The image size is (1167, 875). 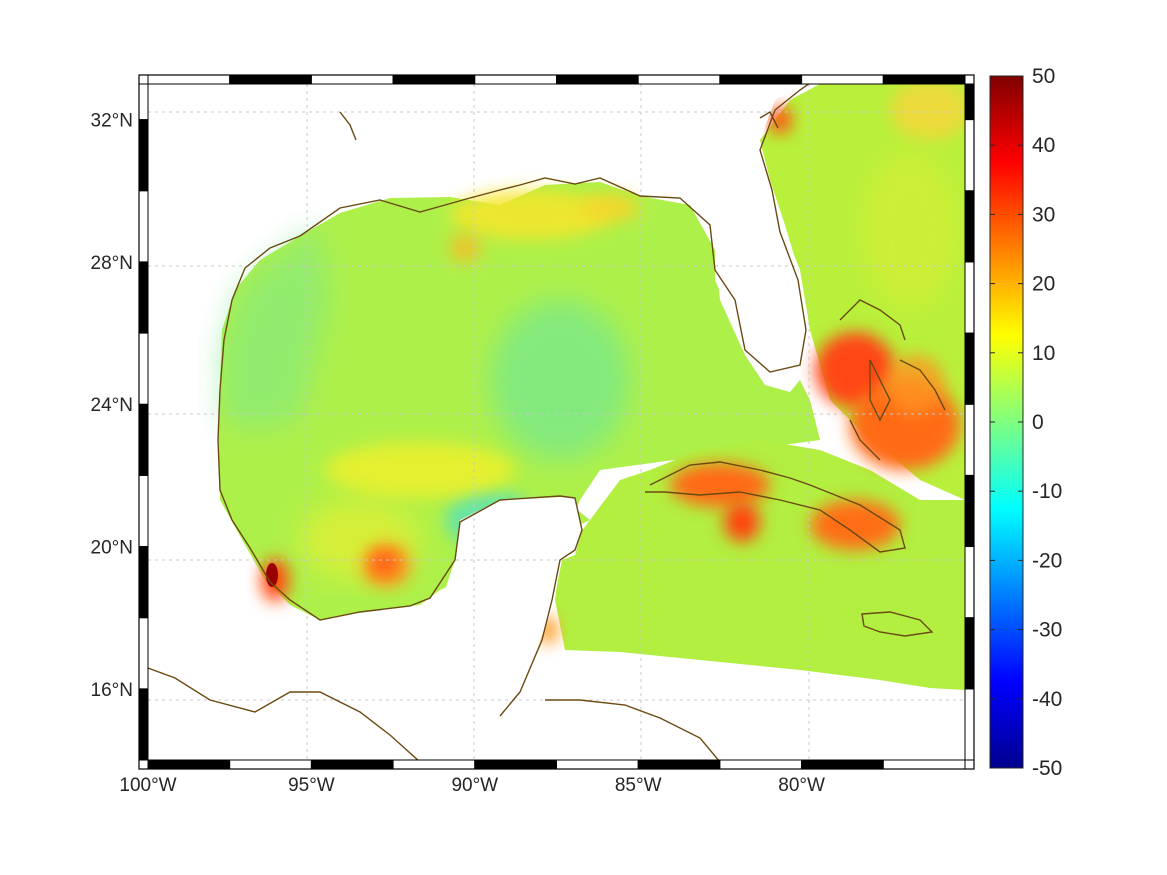 What do you see at coordinates (1043, 76) in the screenshot?
I see `colorbar-tick-label: 50` at bounding box center [1043, 76].